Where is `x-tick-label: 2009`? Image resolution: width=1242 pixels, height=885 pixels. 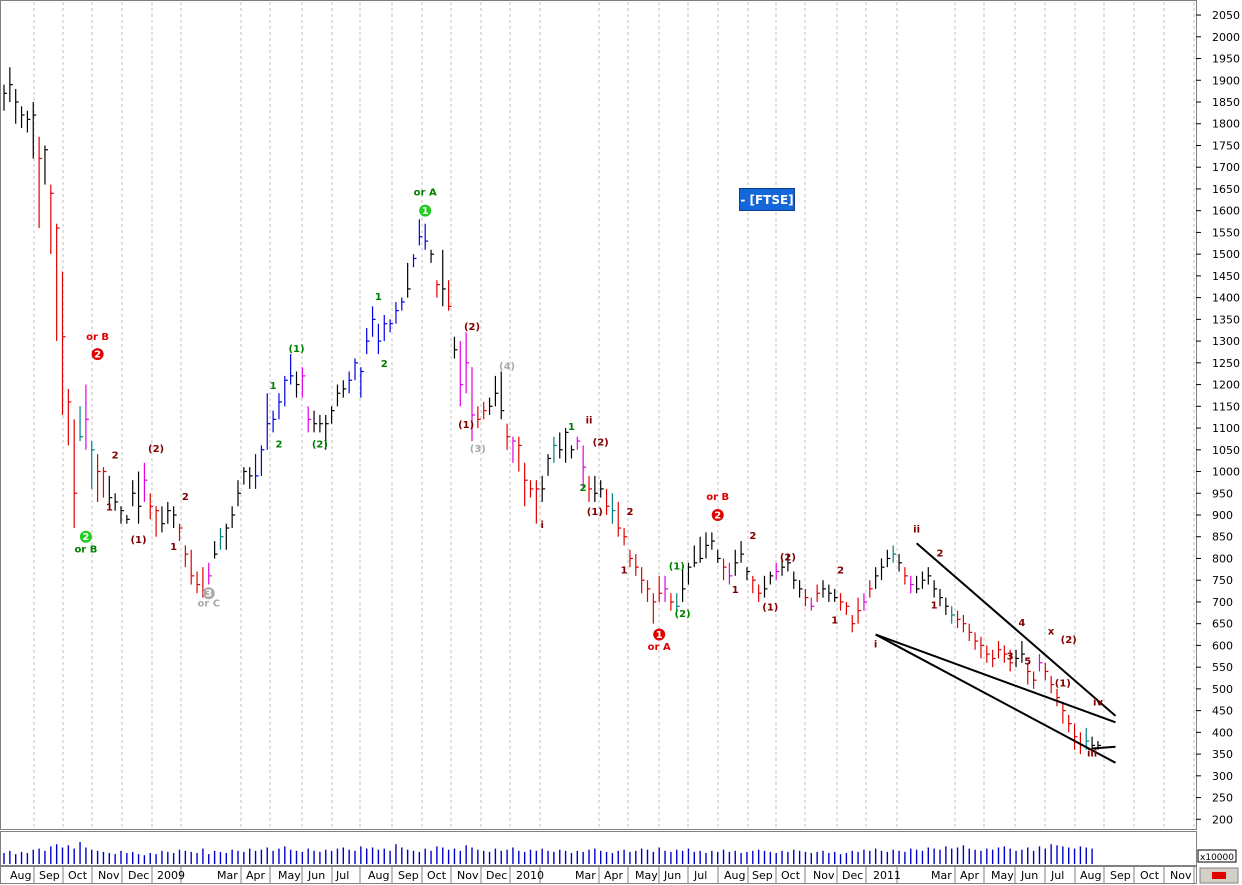 x-tick-label: 2009 is located at coordinates (171, 875).